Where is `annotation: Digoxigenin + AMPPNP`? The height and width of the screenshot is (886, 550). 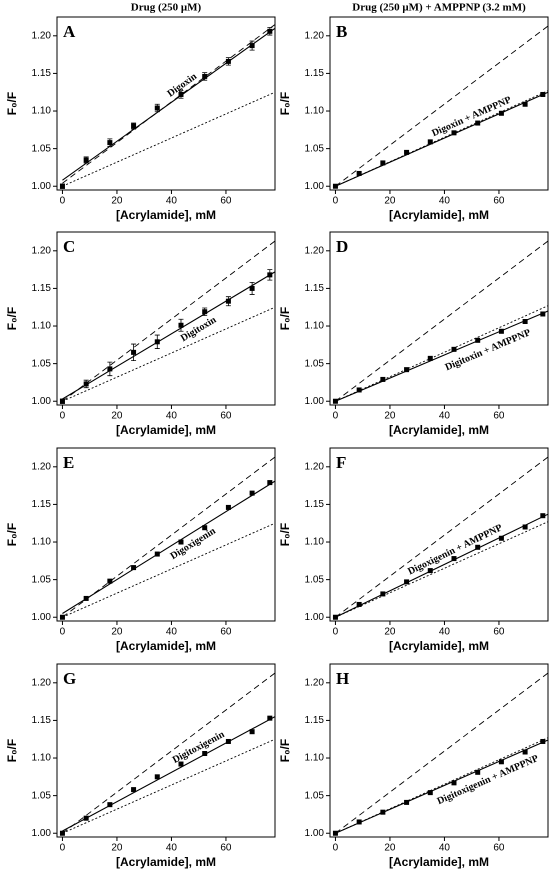 annotation: Digoxigenin + AMPPNP is located at coordinates (455, 549).